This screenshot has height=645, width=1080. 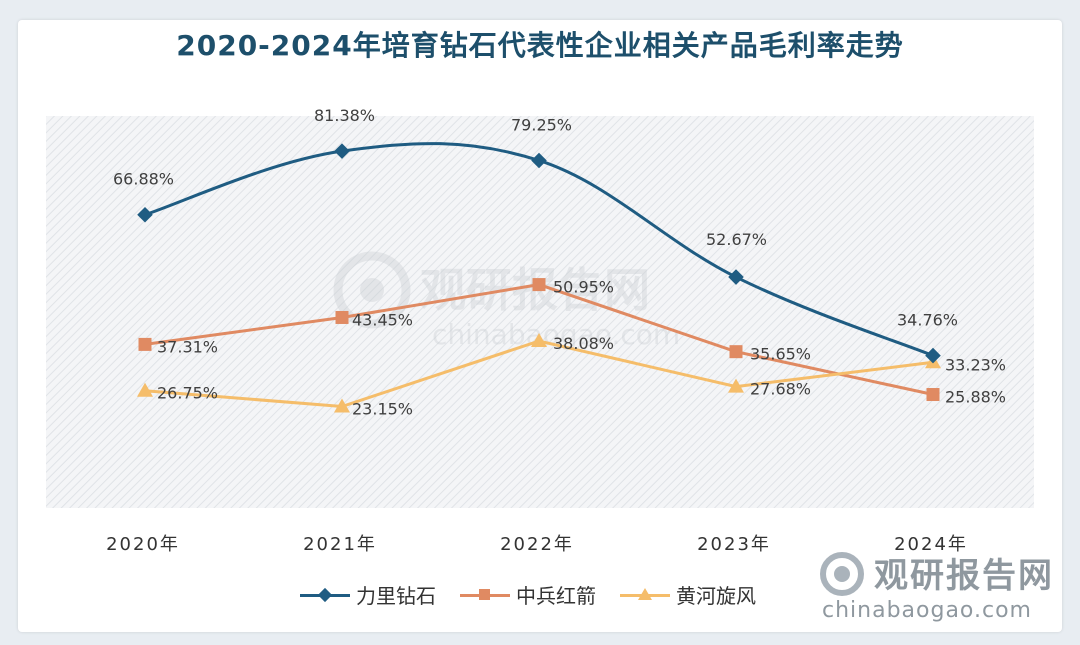 I want to click on series-3-data-label-3: 38.08%, so click(x=583, y=343).